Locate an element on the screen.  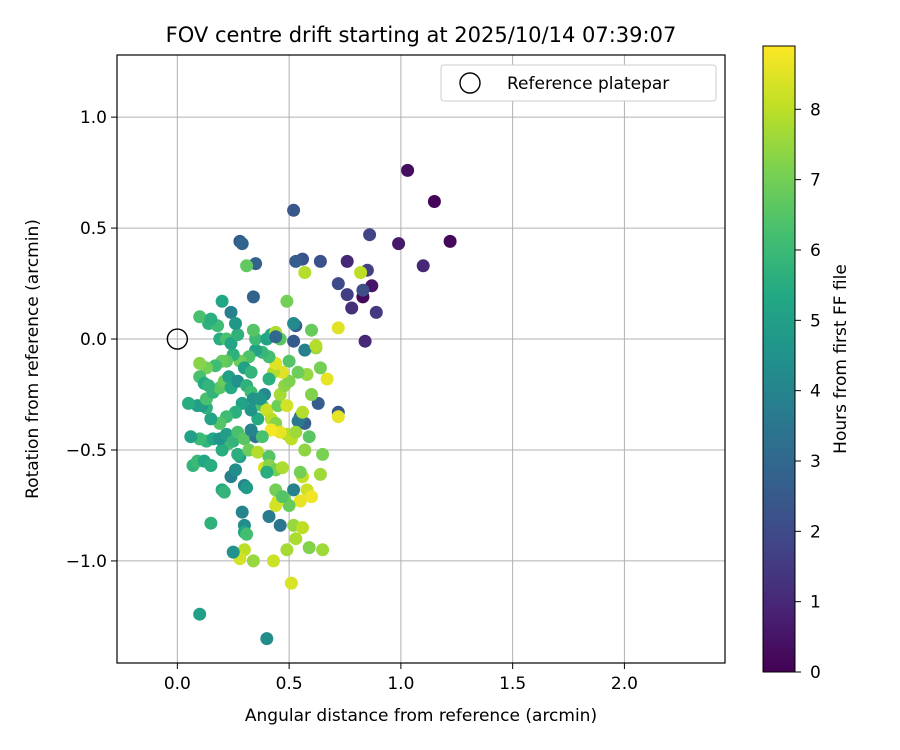
colorbar-tick-label: 8 is located at coordinates (815, 110).